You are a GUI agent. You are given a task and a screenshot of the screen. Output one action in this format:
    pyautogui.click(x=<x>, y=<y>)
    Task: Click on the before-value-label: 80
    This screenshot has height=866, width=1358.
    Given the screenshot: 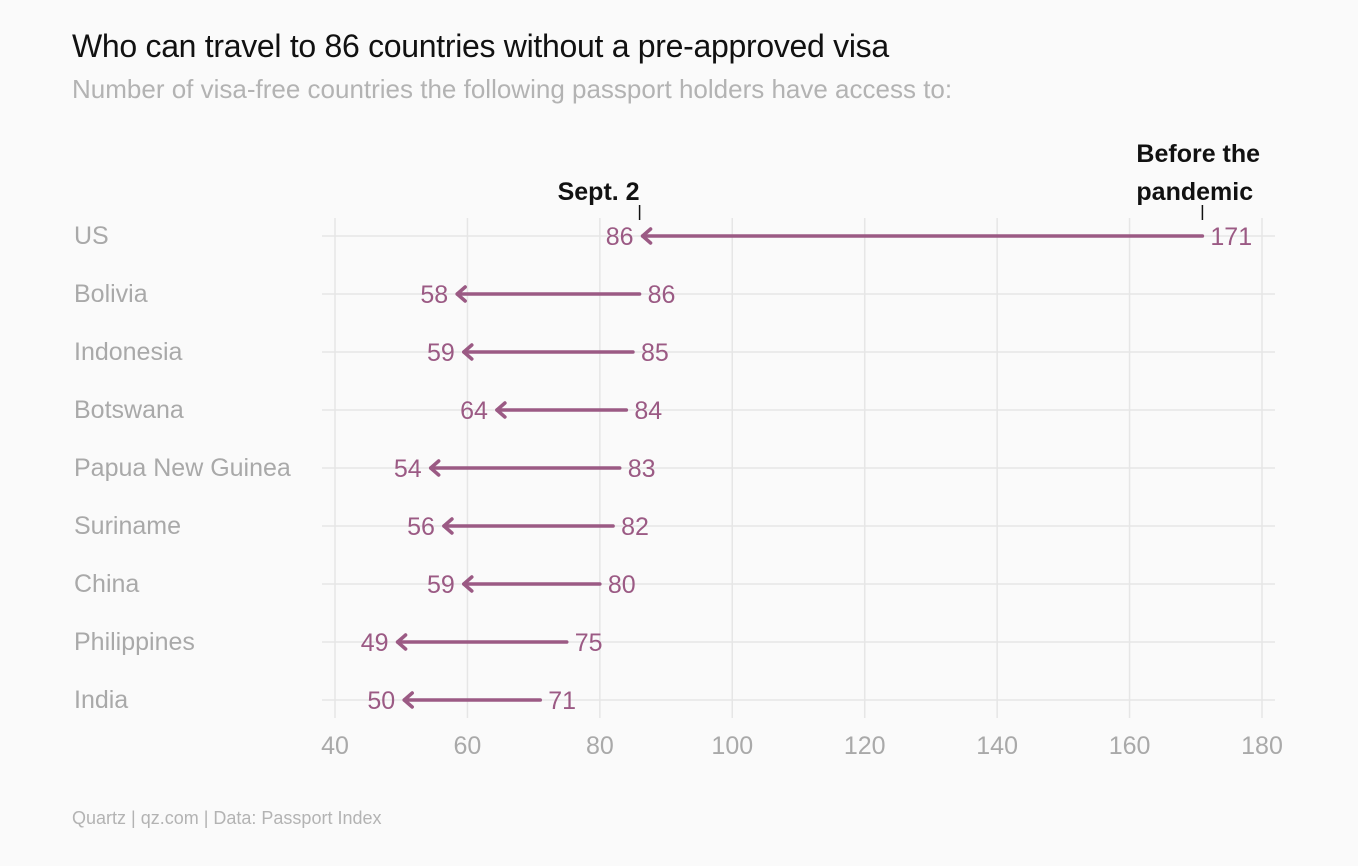 What is the action you would take?
    pyautogui.click(x=622, y=585)
    